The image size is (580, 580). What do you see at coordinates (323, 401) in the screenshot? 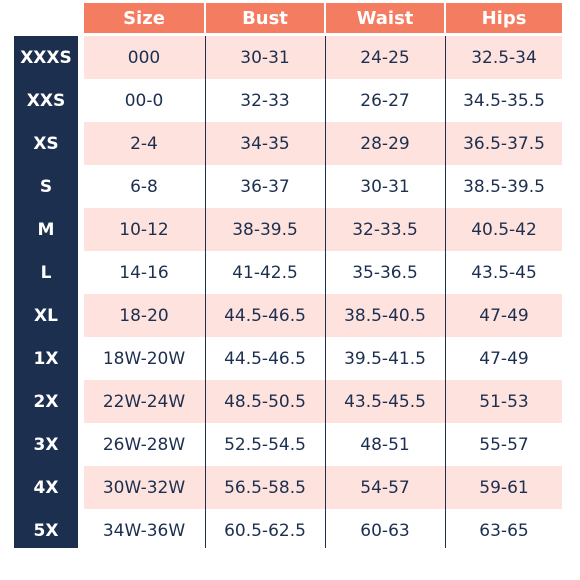
I see `table-row: 22W-24W 48.5-50.5 43.5-45.5 51-53` at bounding box center [323, 401].